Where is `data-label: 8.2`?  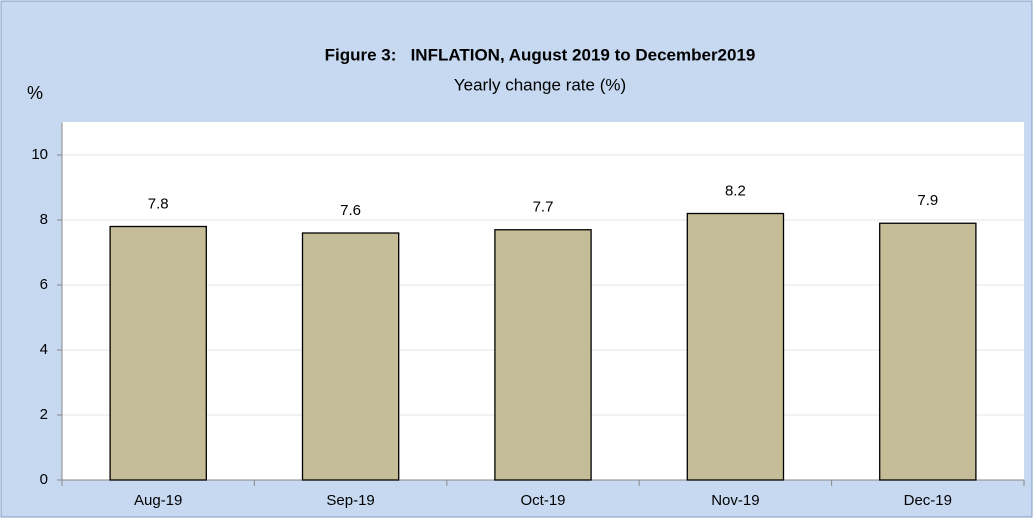
data-label: 8.2 is located at coordinates (735, 190).